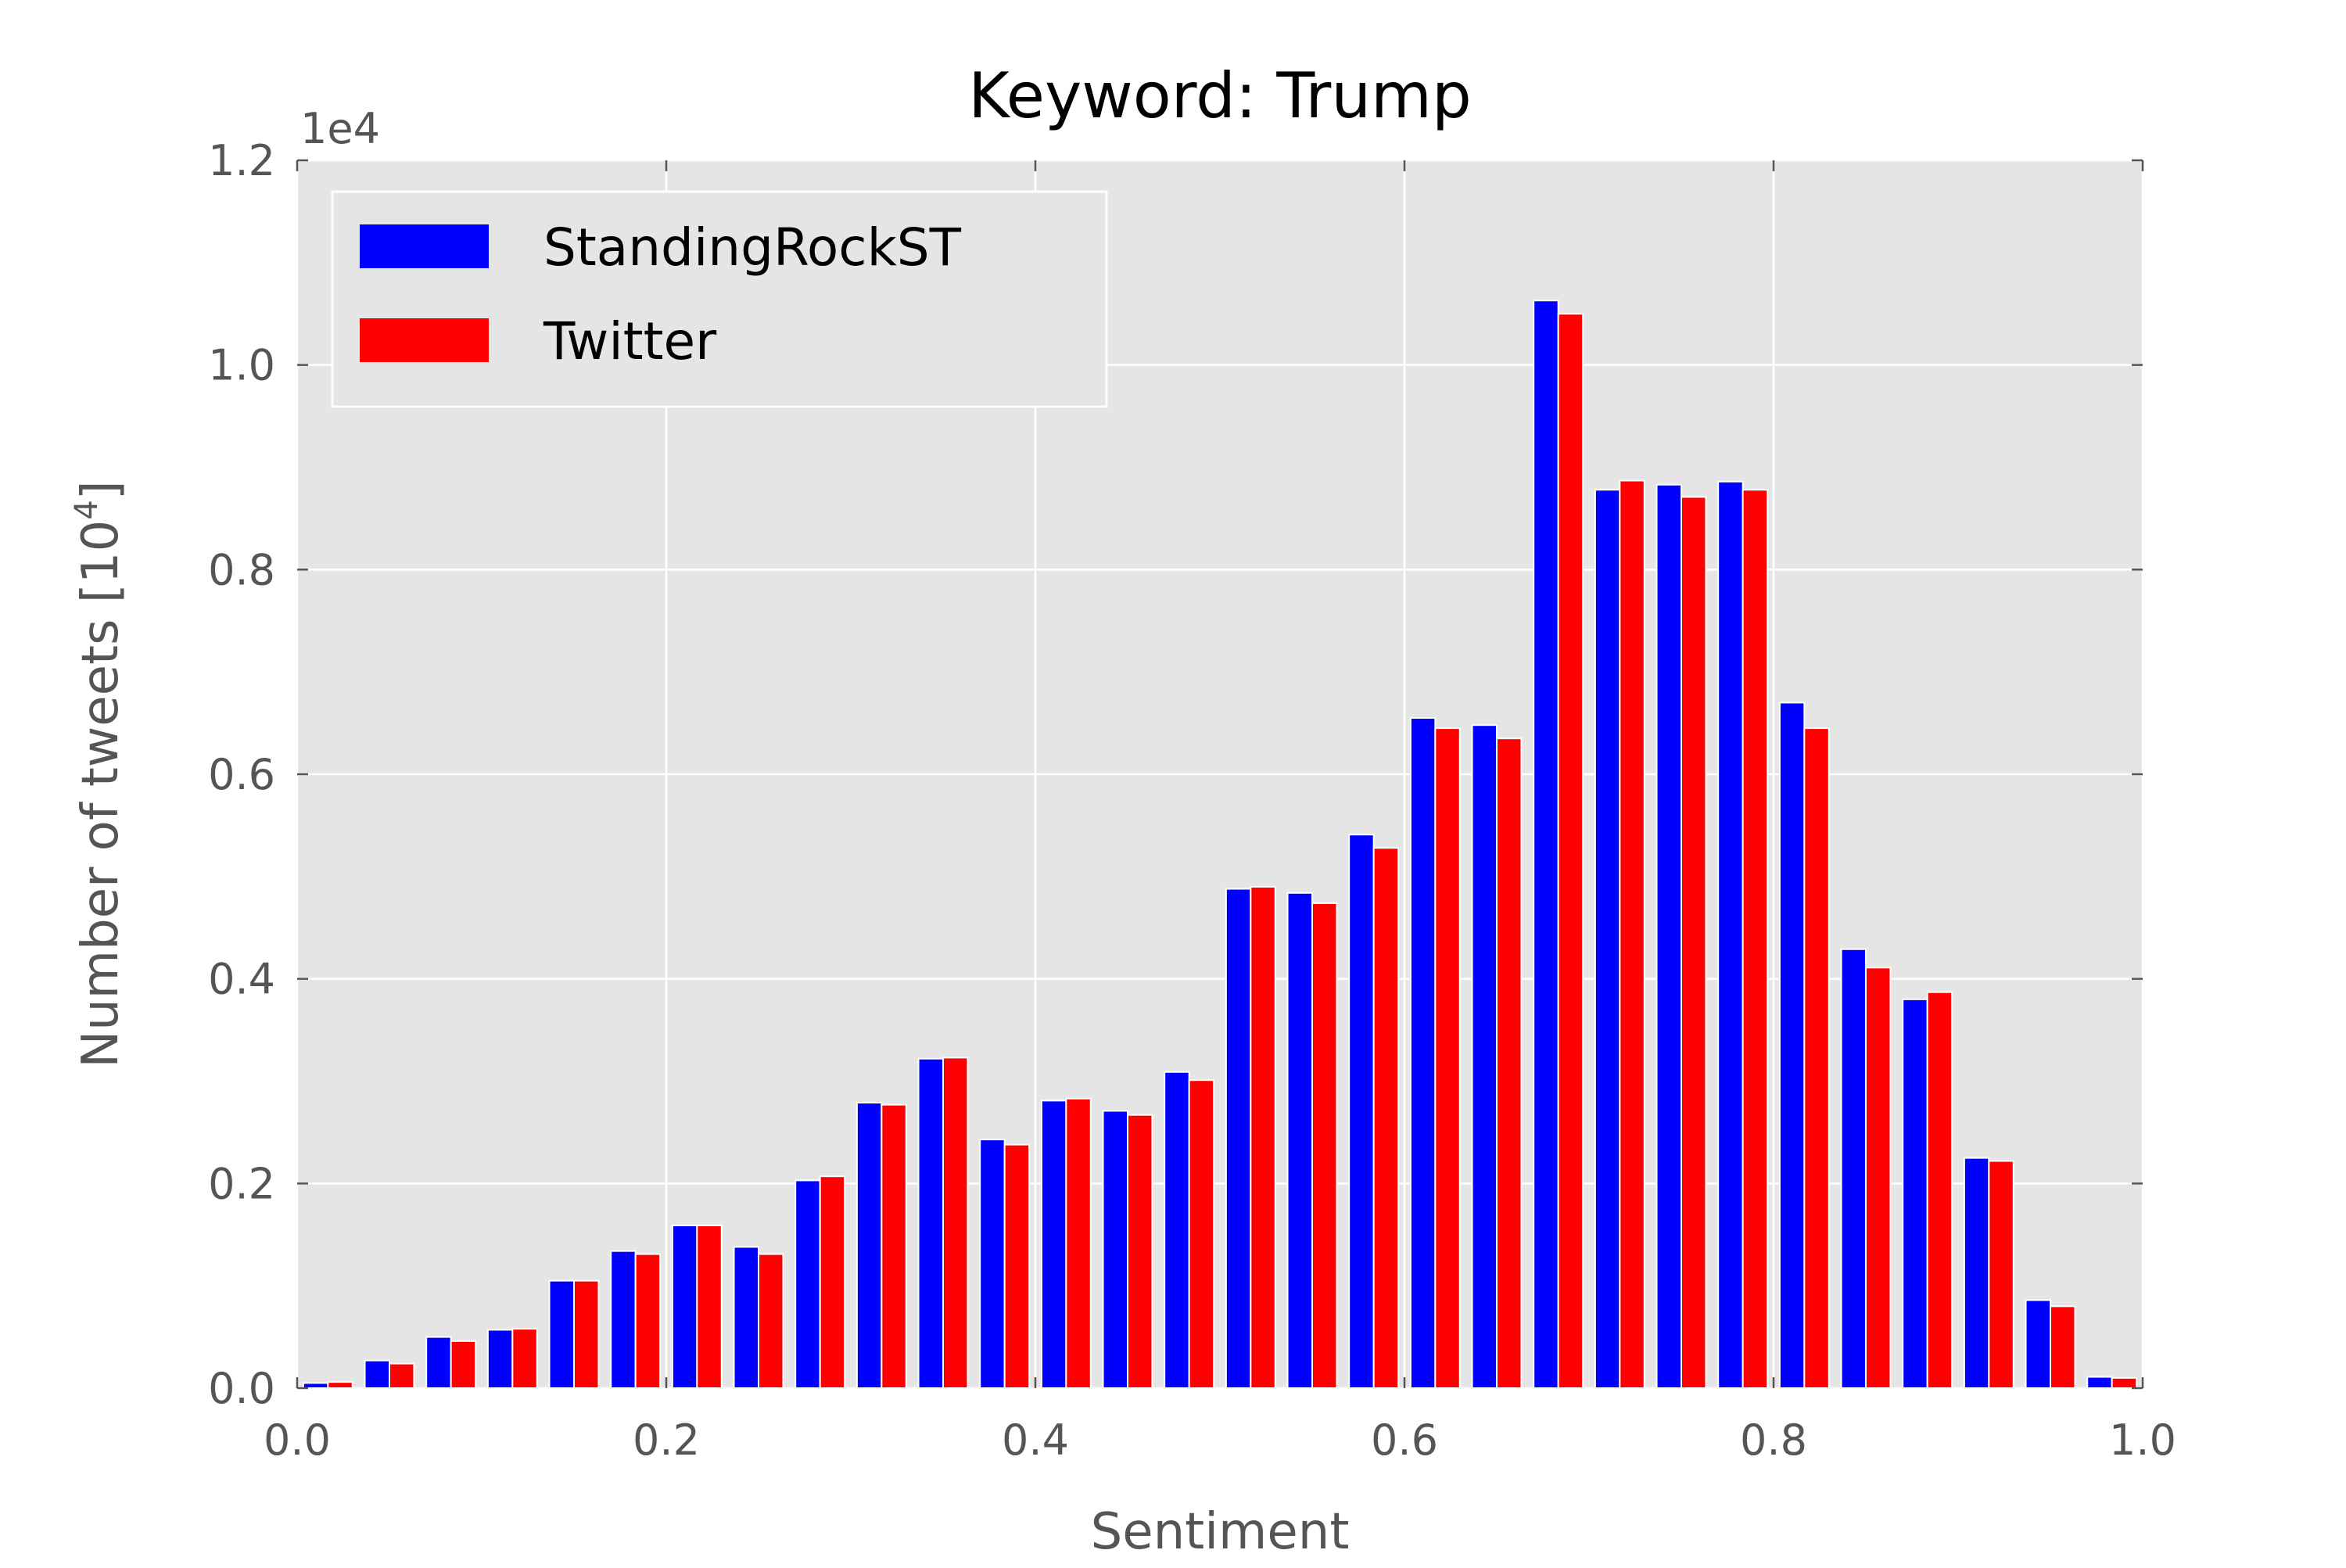 Image resolution: width=2346 pixels, height=1568 pixels. What do you see at coordinates (1404, 1440) in the screenshot?
I see `x-tick-label: 0.6` at bounding box center [1404, 1440].